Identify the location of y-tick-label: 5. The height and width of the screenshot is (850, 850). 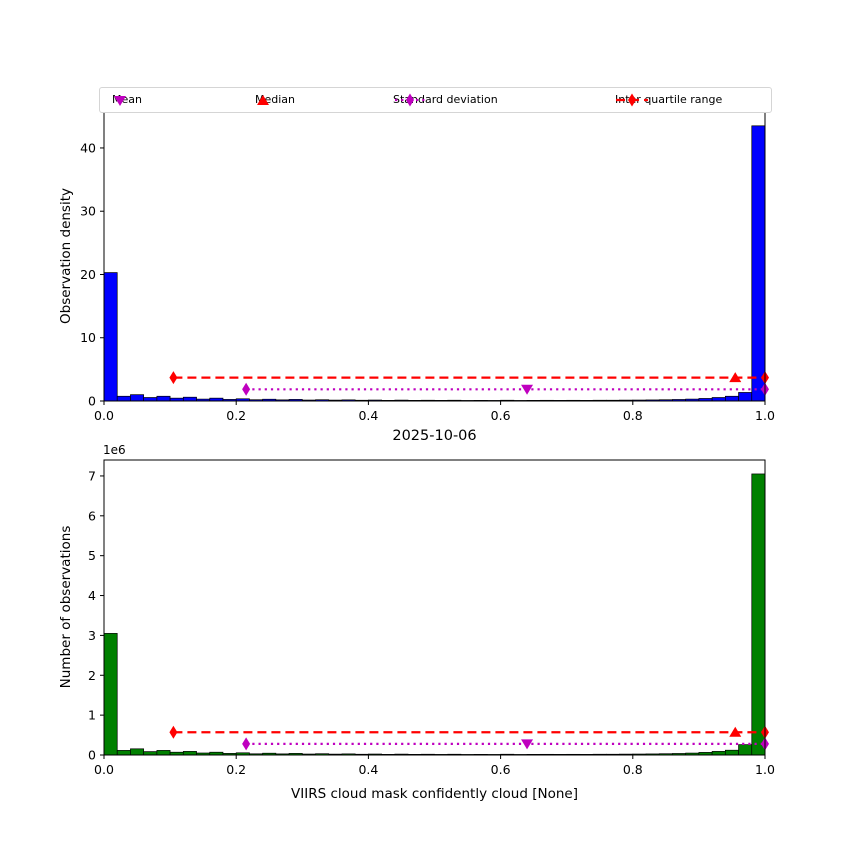
(92, 555).